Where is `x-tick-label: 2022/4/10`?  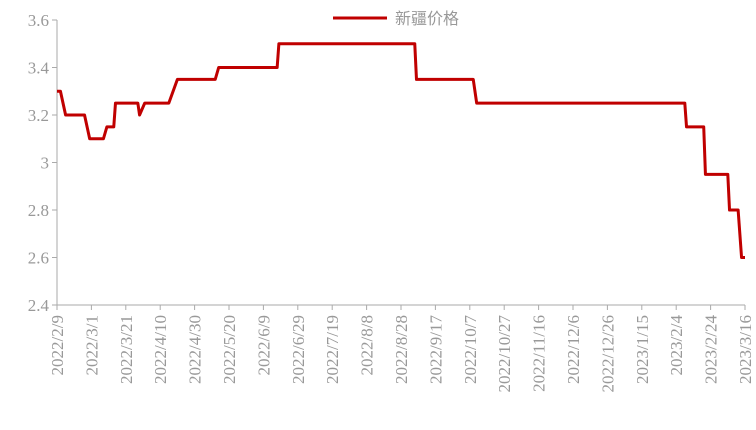
x-tick-label: 2022/4/10 is located at coordinates (160, 349).